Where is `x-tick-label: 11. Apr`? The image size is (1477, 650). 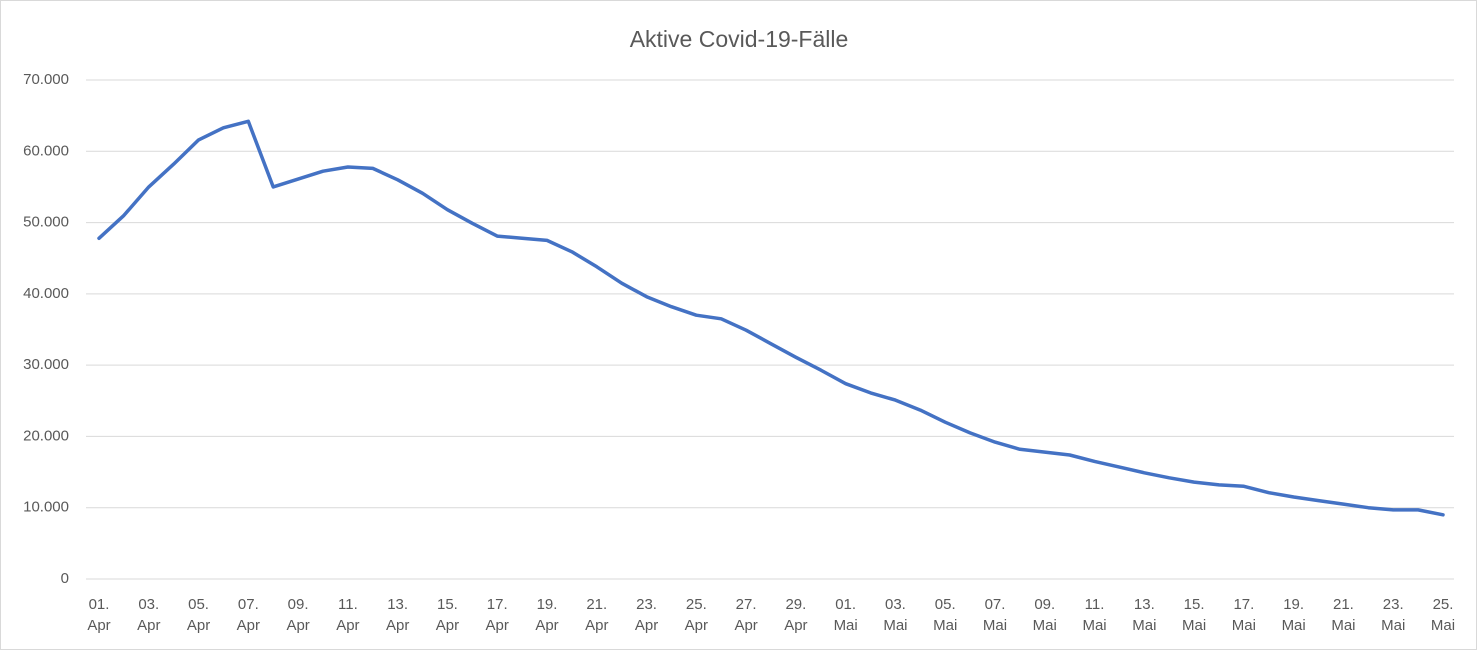
x-tick-label: 11. Apr is located at coordinates (348, 615).